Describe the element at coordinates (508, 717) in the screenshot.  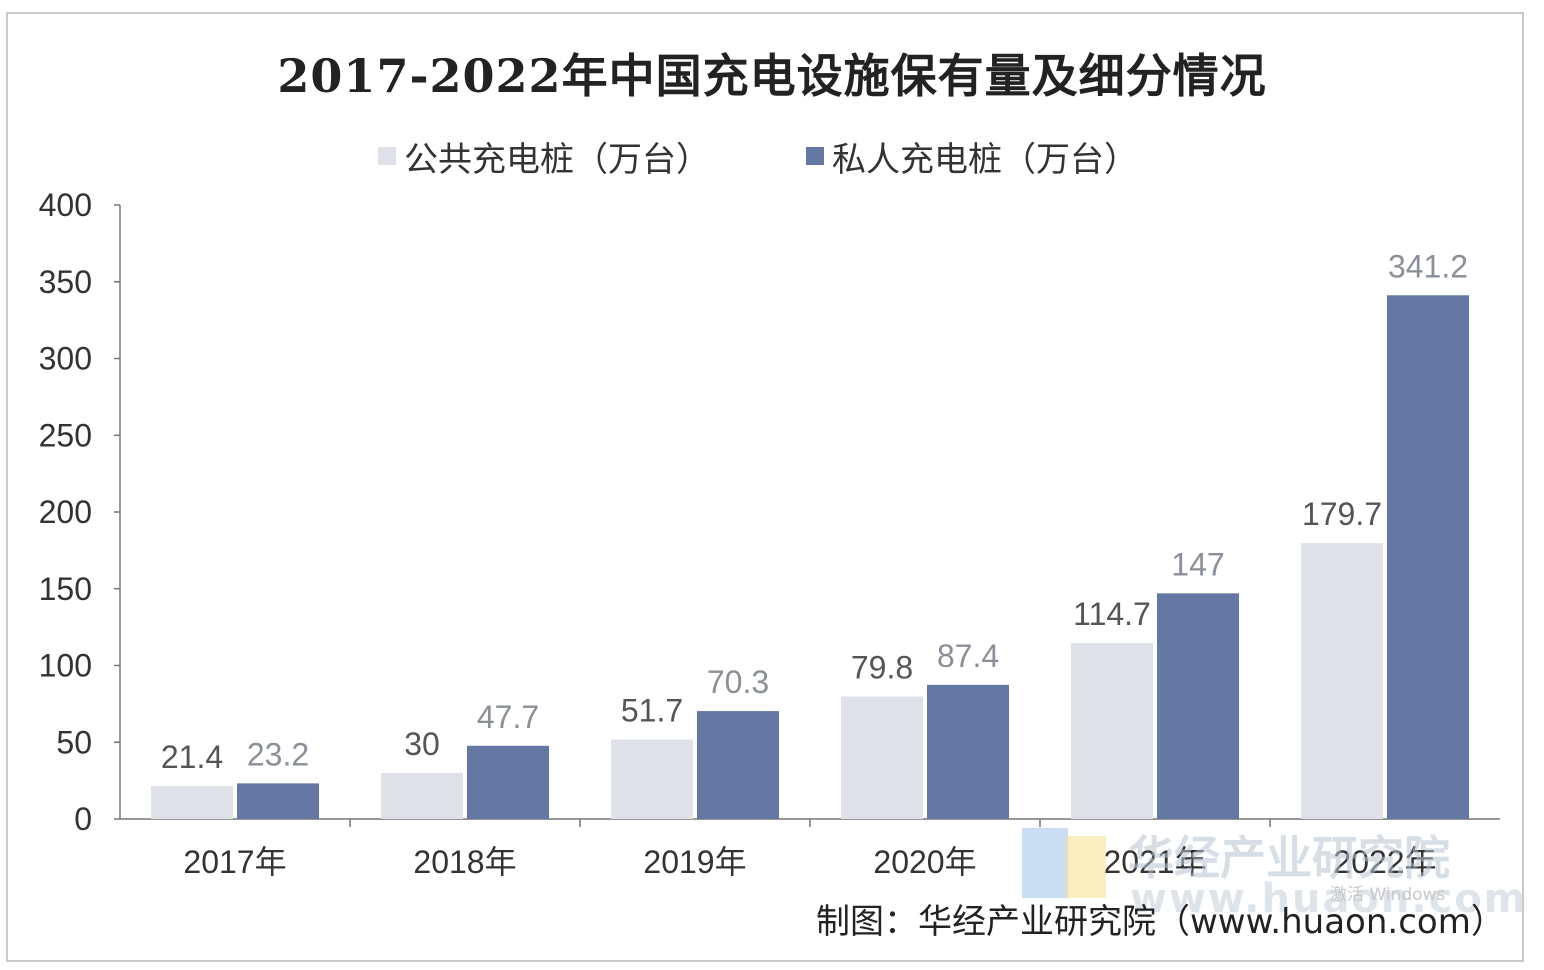
I see `data-label: 47.7` at that location.